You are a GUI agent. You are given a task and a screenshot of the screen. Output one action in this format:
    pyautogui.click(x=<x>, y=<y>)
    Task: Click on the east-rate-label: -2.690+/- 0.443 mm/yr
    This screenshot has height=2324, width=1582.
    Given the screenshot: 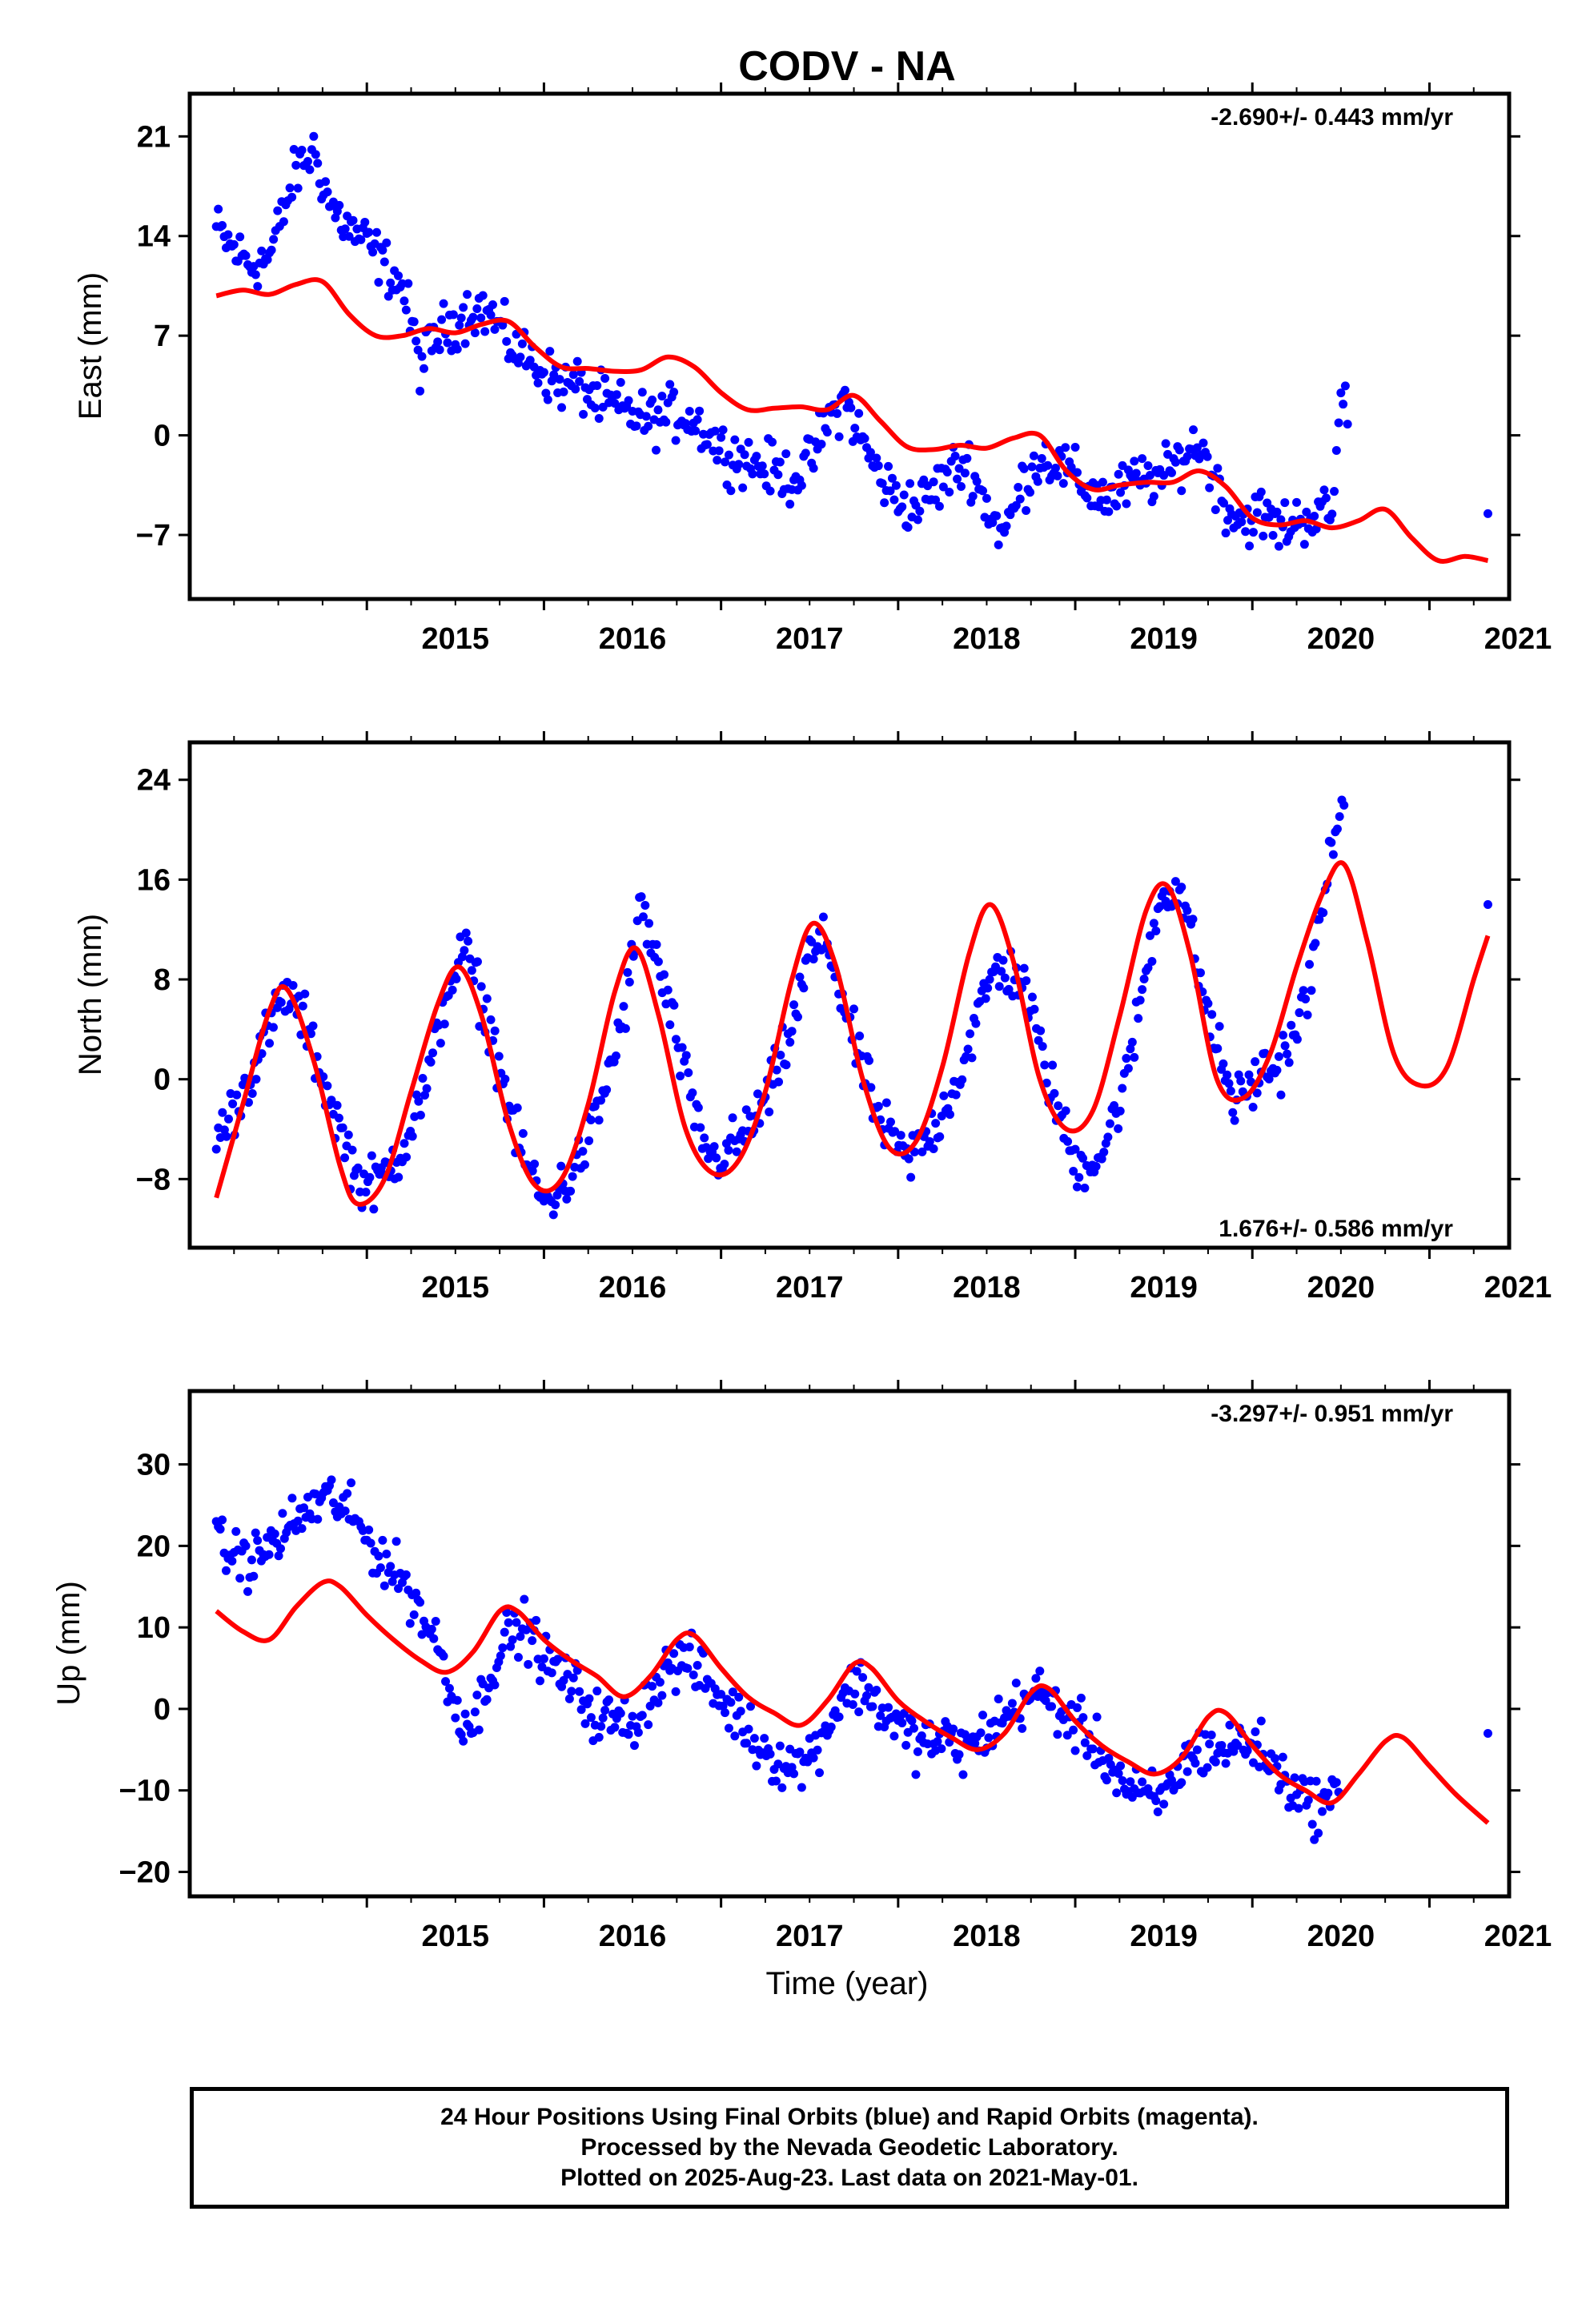 What is the action you would take?
    pyautogui.click(x=1332, y=118)
    